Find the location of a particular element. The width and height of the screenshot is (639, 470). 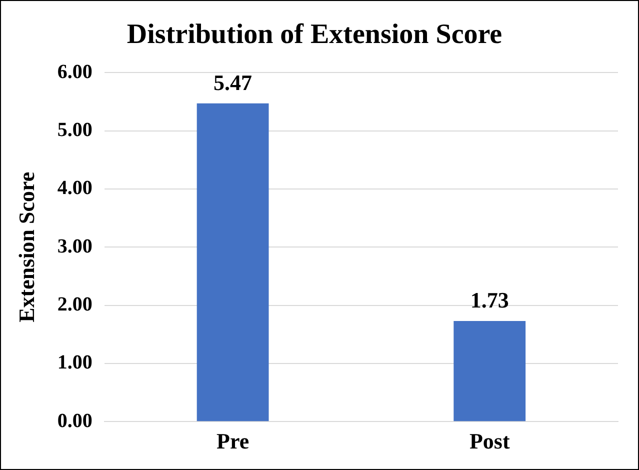

y-tick-label: 3.00 is located at coordinates (74, 246).